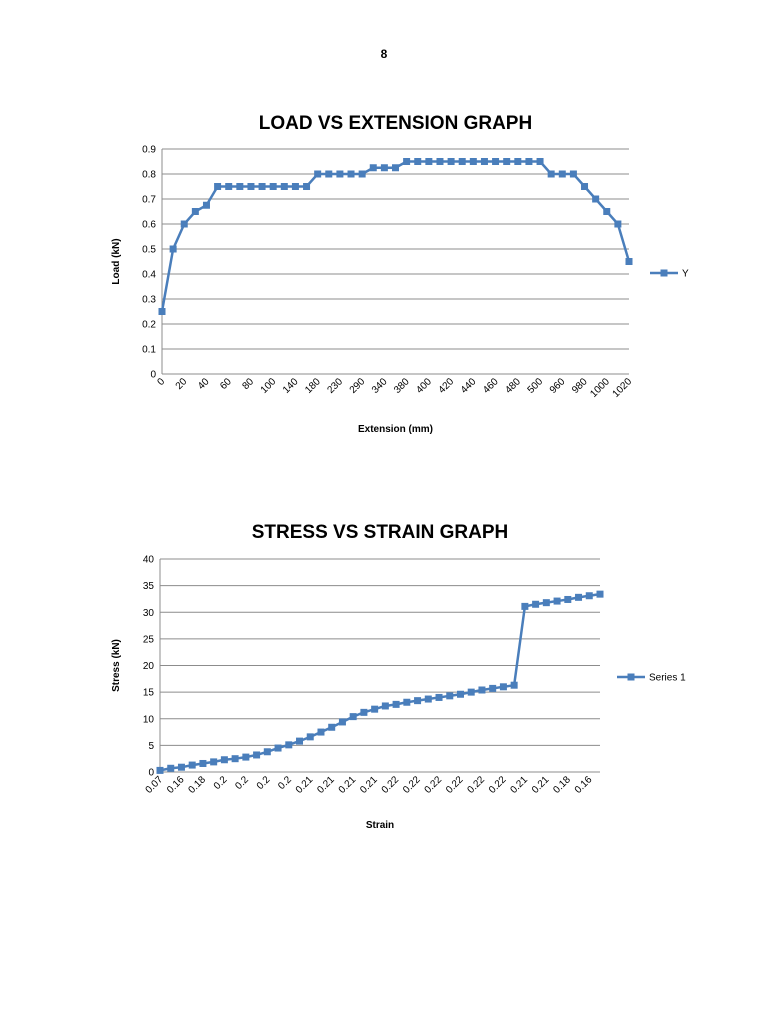 The width and height of the screenshot is (768, 1024). I want to click on y-tick-label: 0.6, so click(149, 225).